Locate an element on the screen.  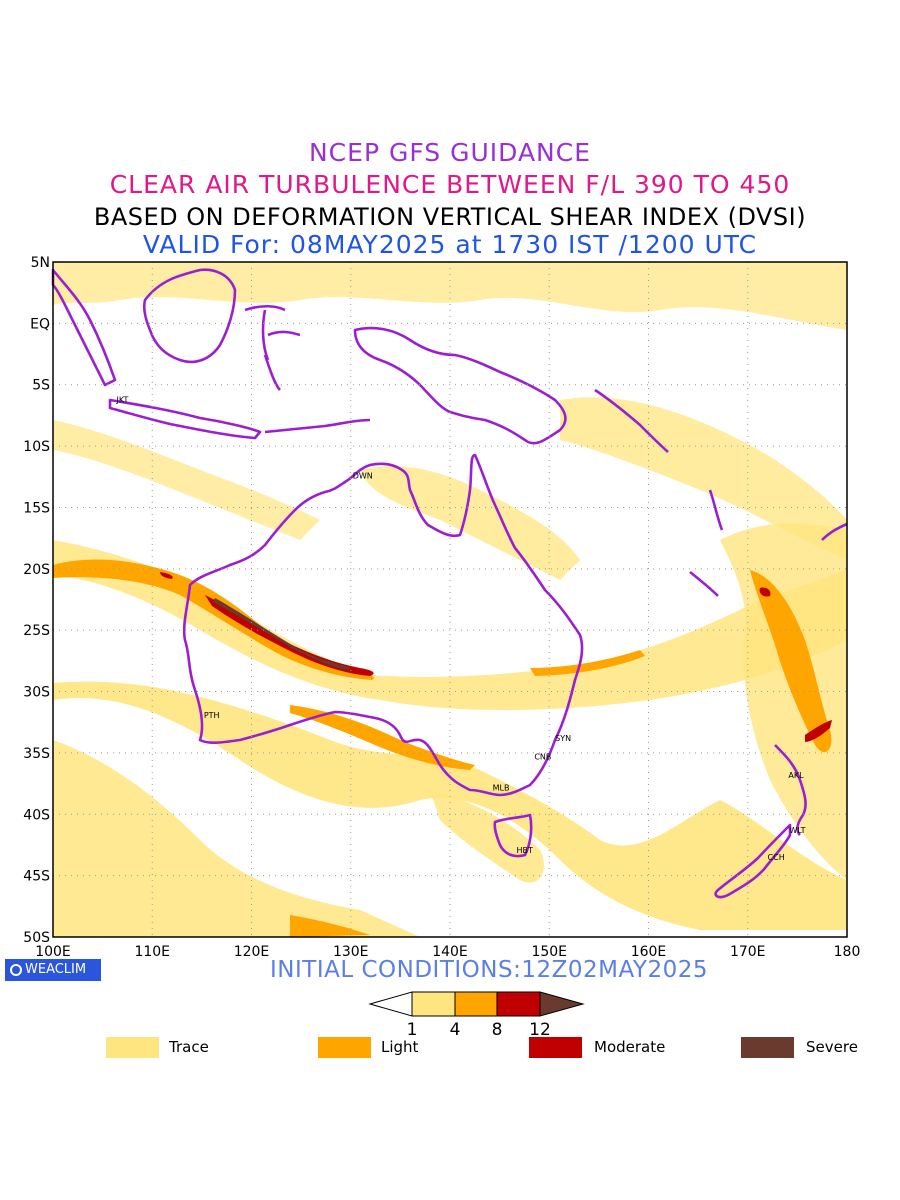
colorbar: 1 4 8 12 is located at coordinates (476, 1015).